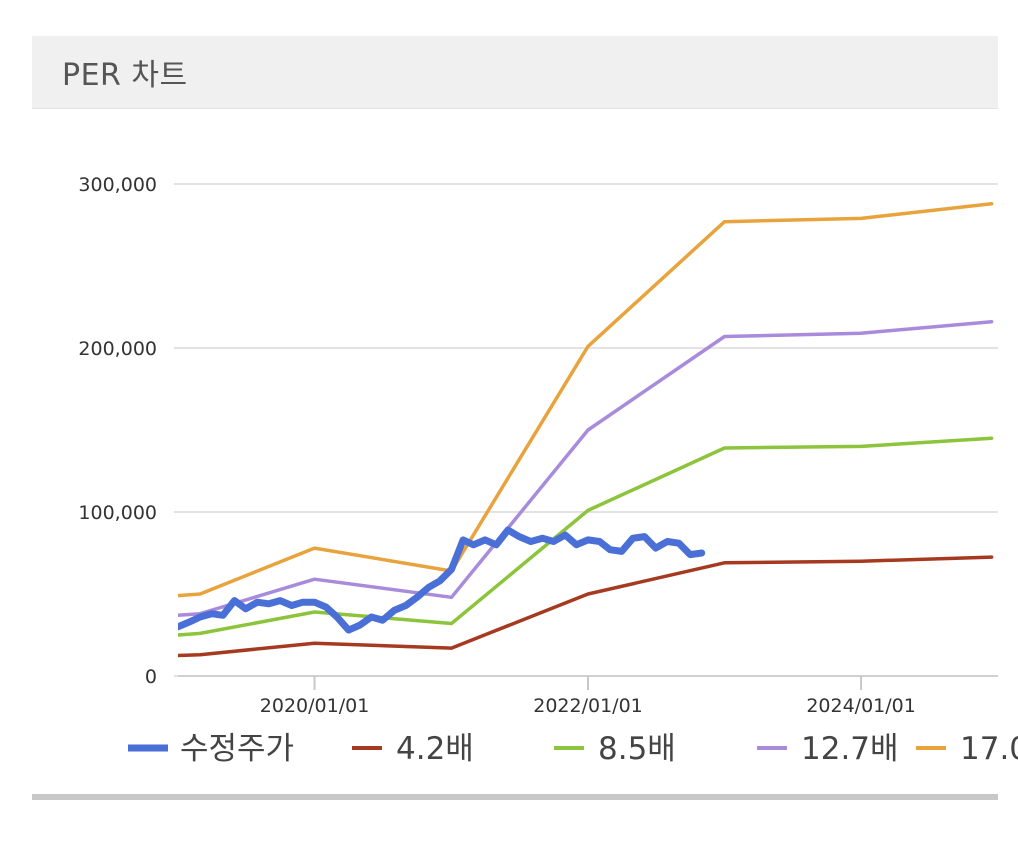 The width and height of the screenshot is (1018, 859). Describe the element at coordinates (442, 580) in the screenshot. I see `series-line-adjusted-price` at that location.